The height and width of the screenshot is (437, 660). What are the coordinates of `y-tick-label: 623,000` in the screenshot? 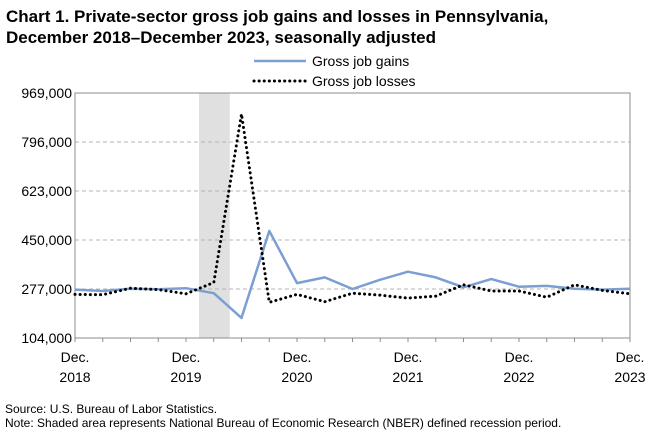 It's located at (46, 191).